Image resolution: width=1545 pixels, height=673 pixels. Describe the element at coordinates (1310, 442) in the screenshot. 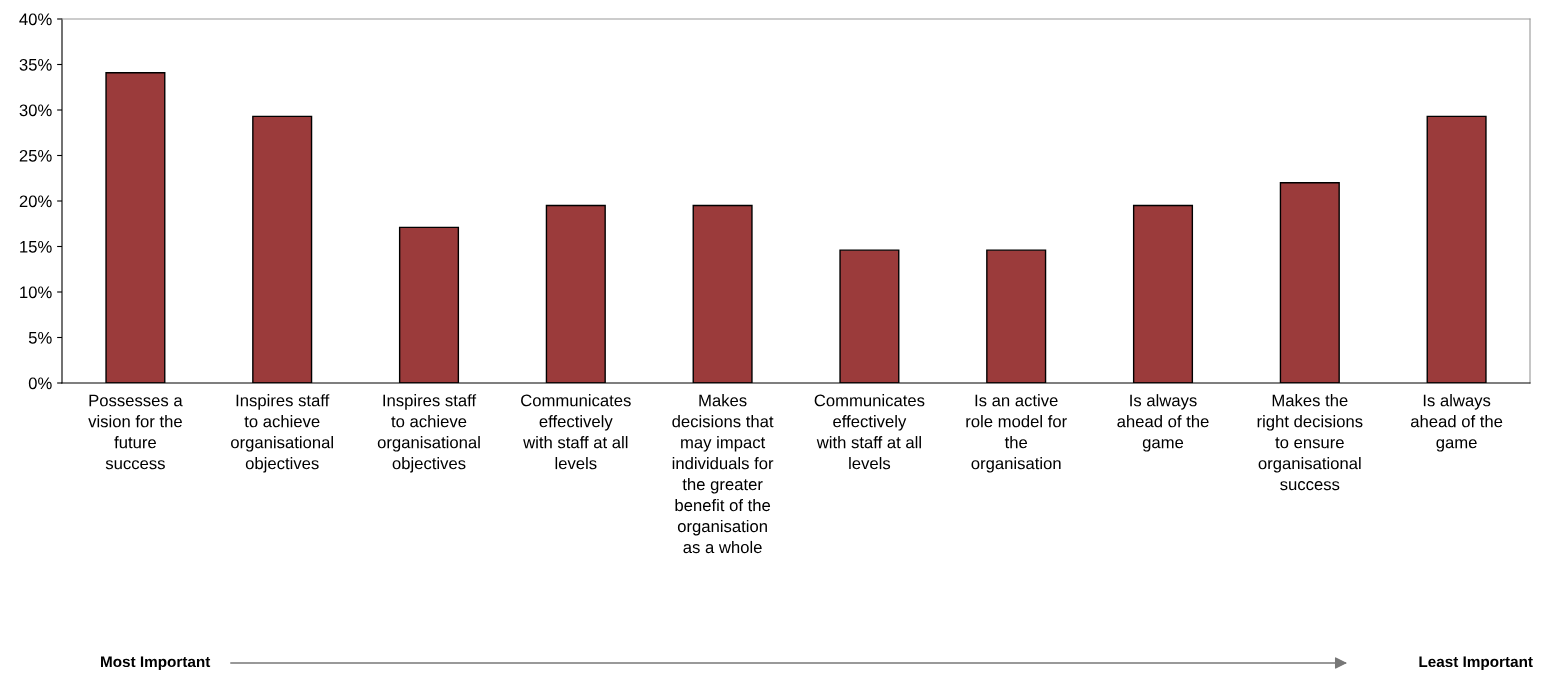

I see `x-tick-label: Makes the right decisions to ensure organisational success` at that location.